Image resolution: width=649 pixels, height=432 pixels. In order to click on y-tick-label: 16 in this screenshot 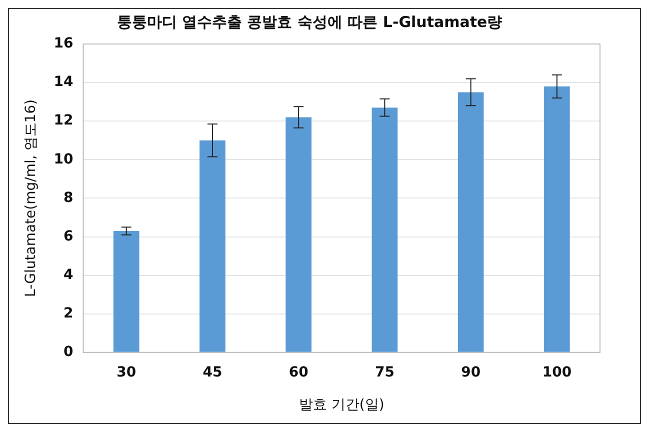, I will do `click(64, 44)`.